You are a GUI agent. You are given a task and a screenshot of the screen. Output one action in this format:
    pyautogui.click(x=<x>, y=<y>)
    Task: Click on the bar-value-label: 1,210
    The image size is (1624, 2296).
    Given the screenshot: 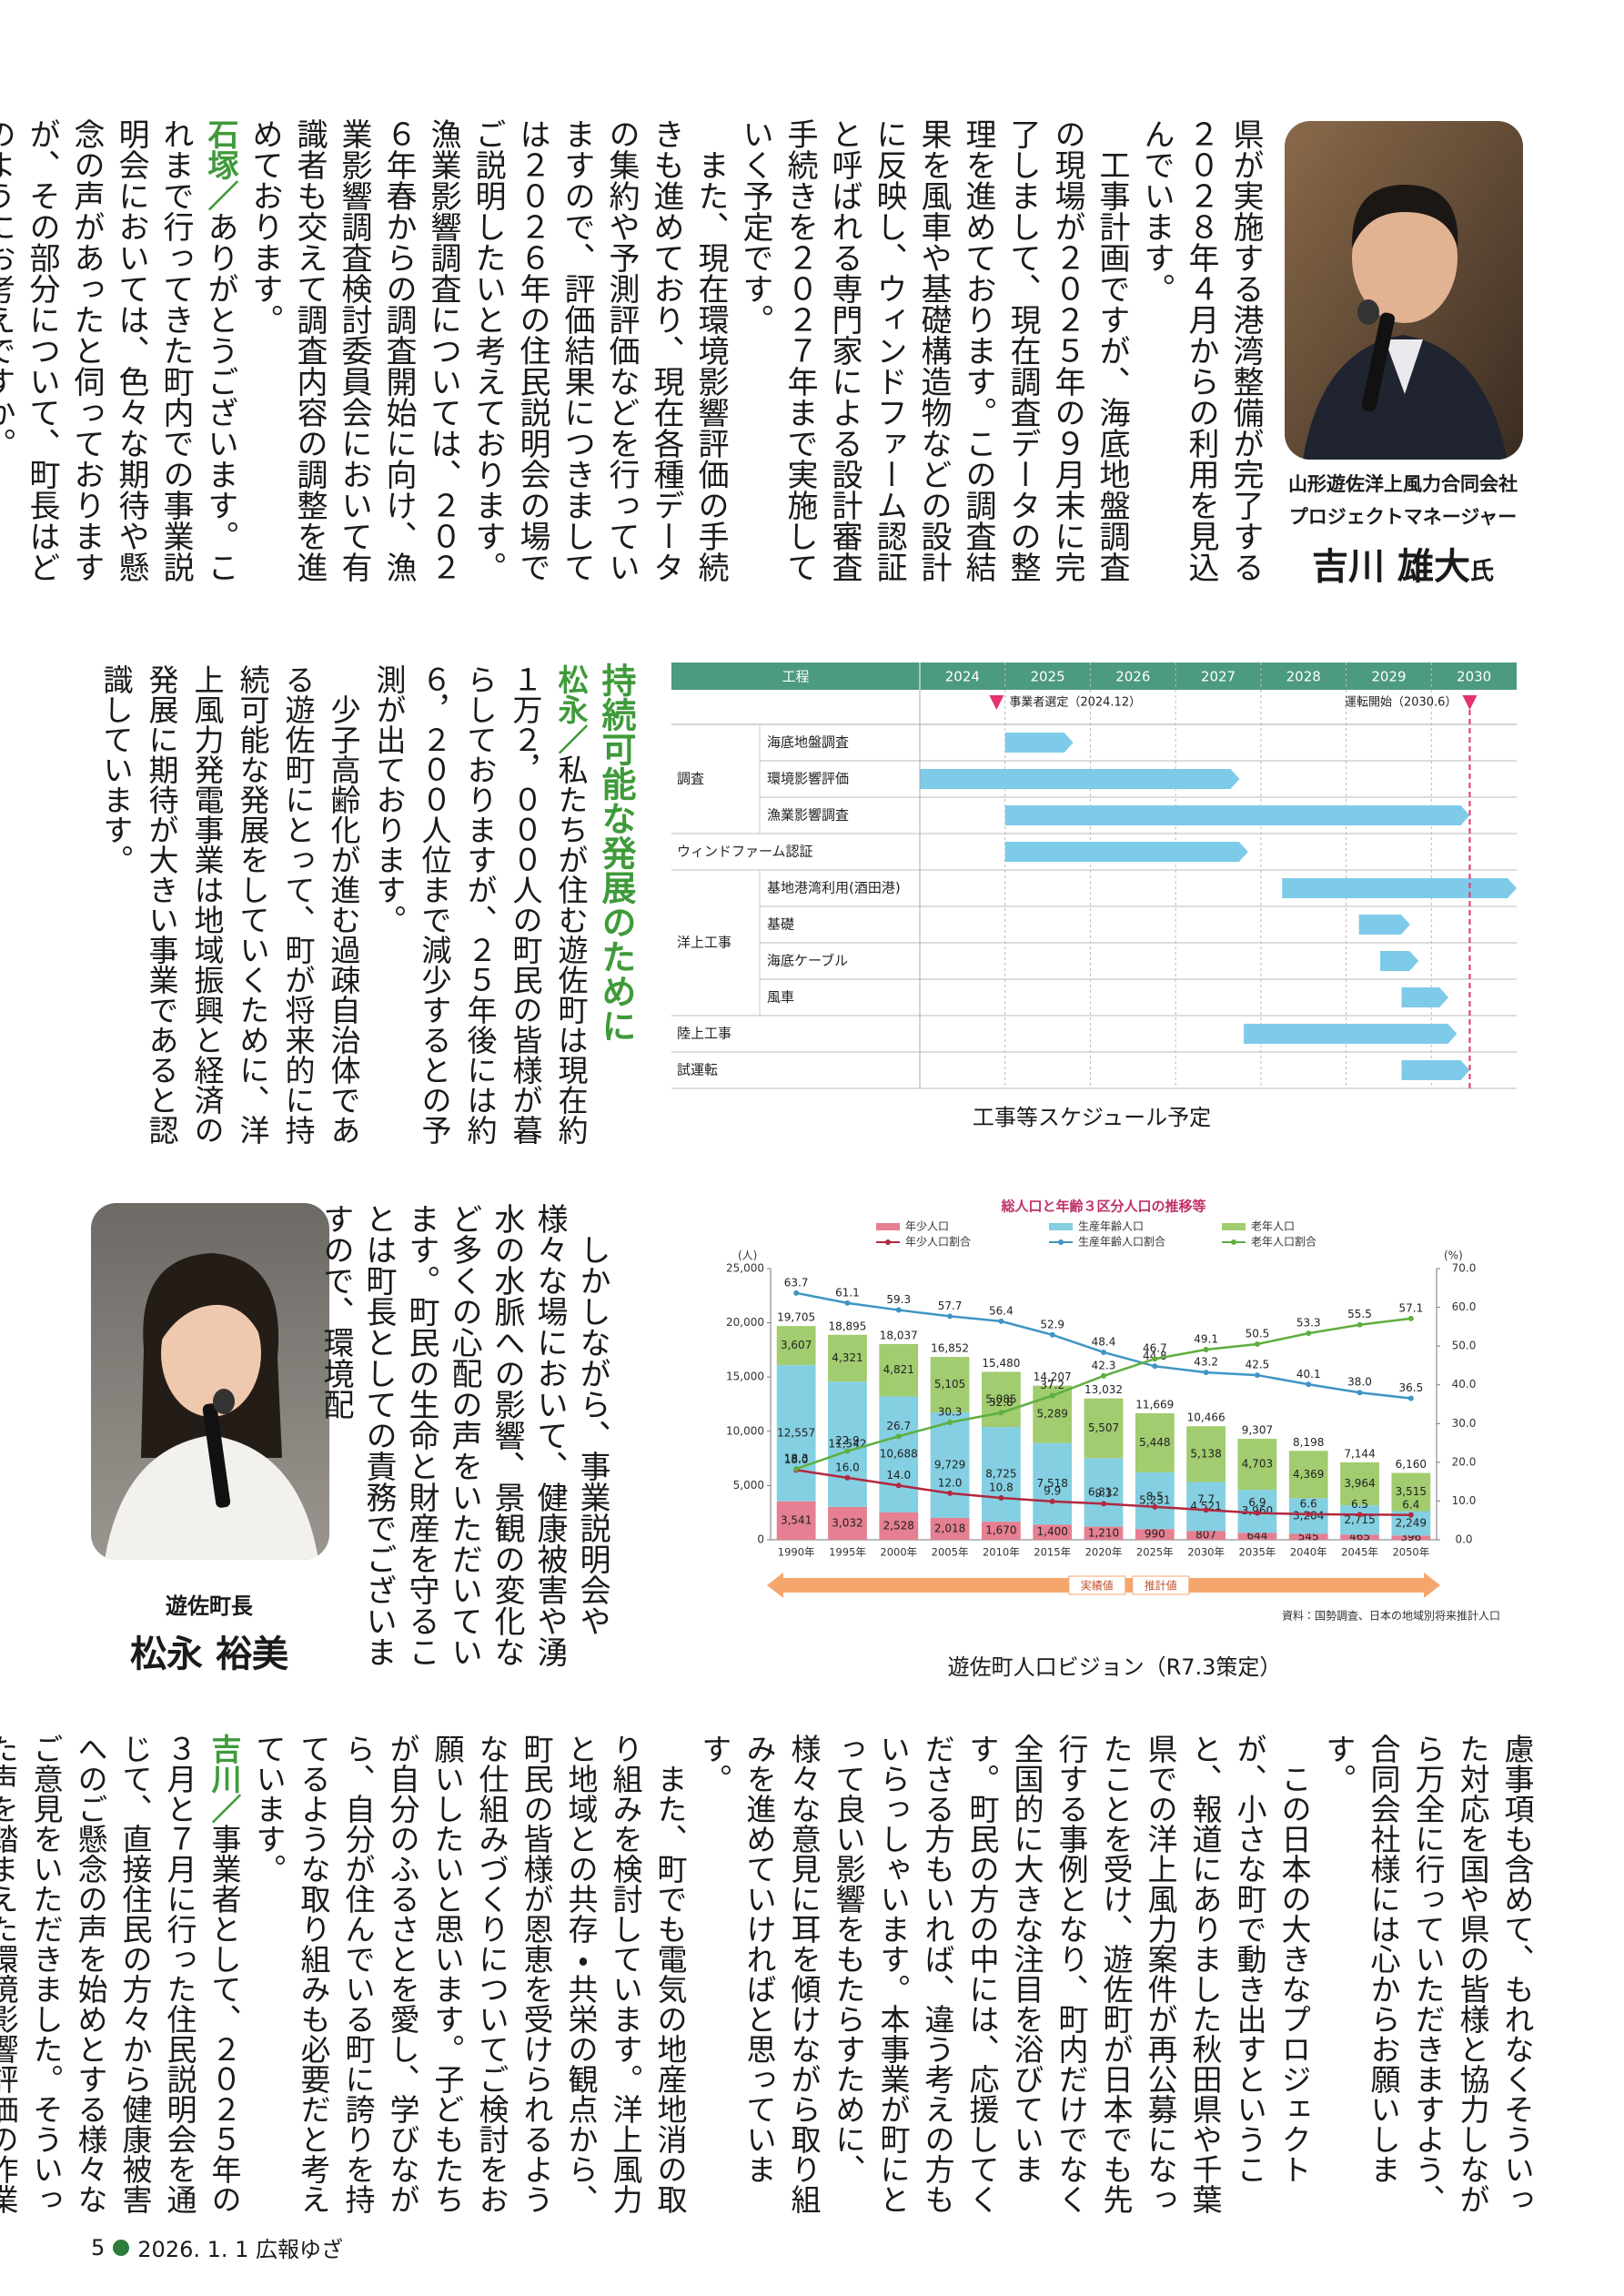 What is the action you would take?
    pyautogui.click(x=1103, y=1532)
    